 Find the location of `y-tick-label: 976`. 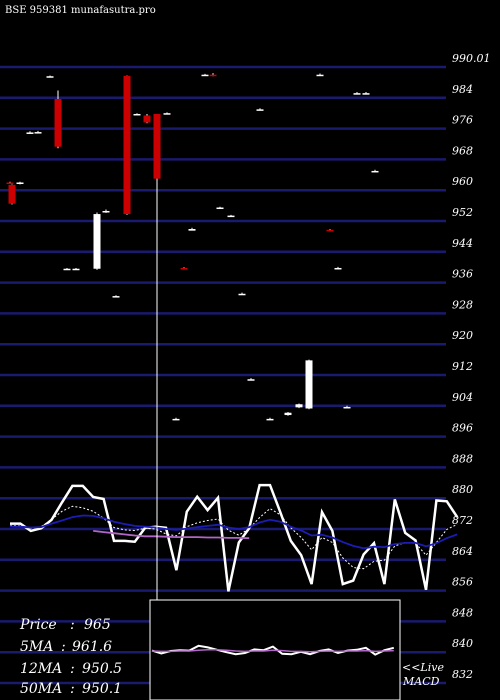

y-tick-label: 976 is located at coordinates (462, 120).